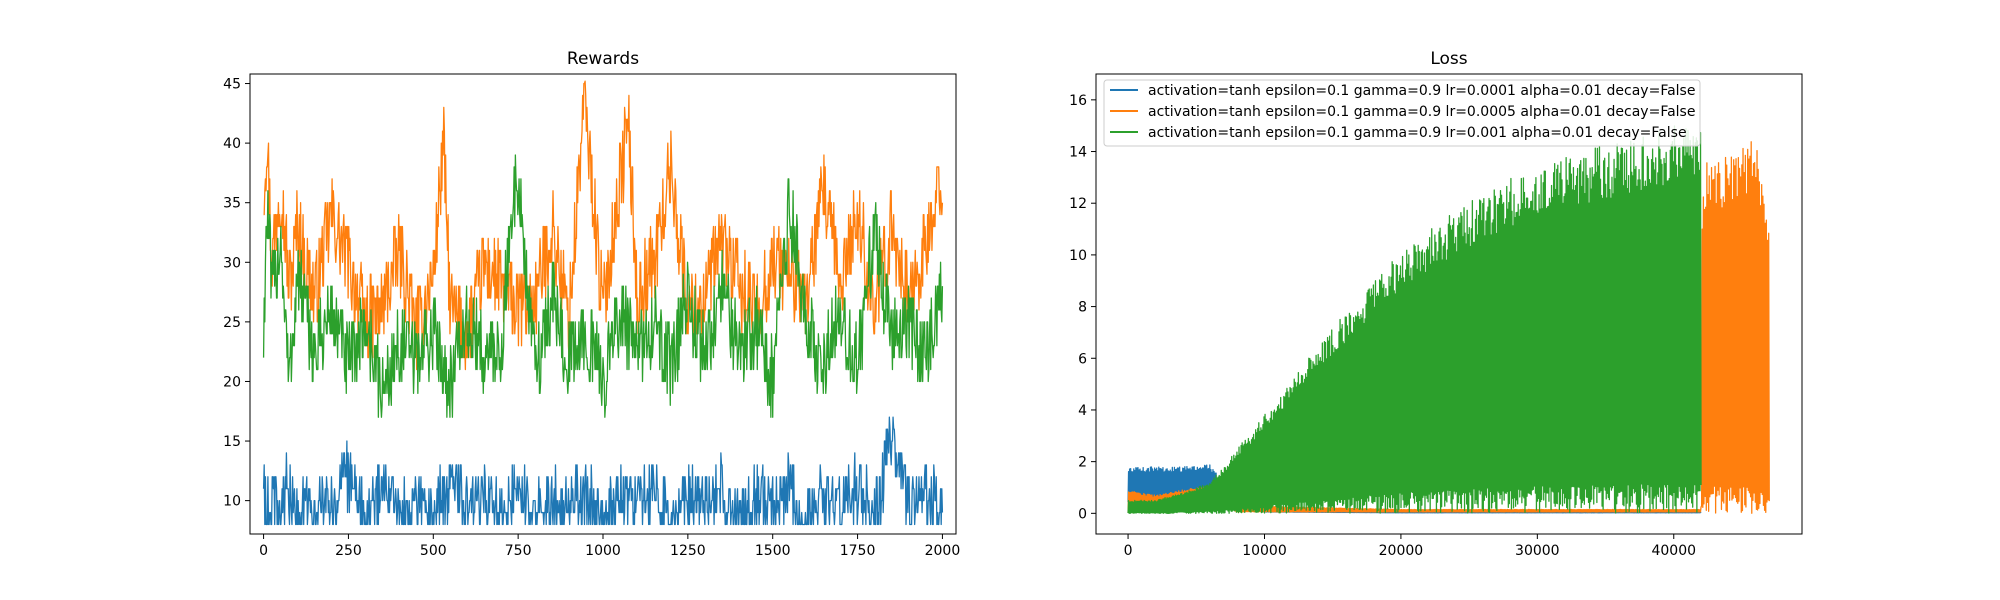  I want to click on loss-ytick-label: 6, so click(1082, 359).